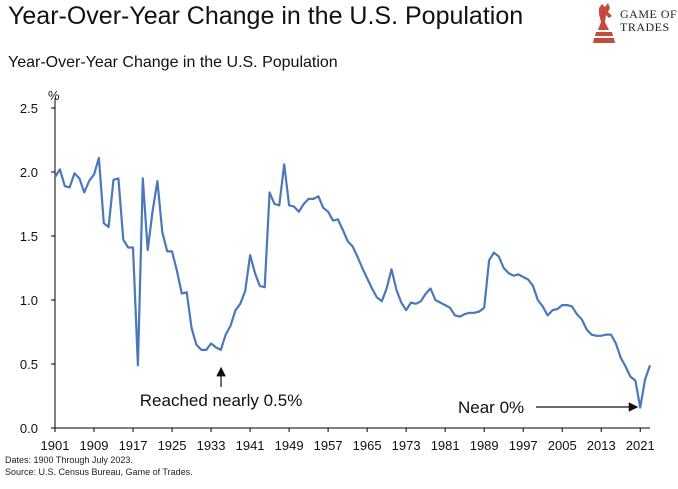 The width and height of the screenshot is (678, 489). I want to click on x-tick-label: 1981, so click(445, 445).